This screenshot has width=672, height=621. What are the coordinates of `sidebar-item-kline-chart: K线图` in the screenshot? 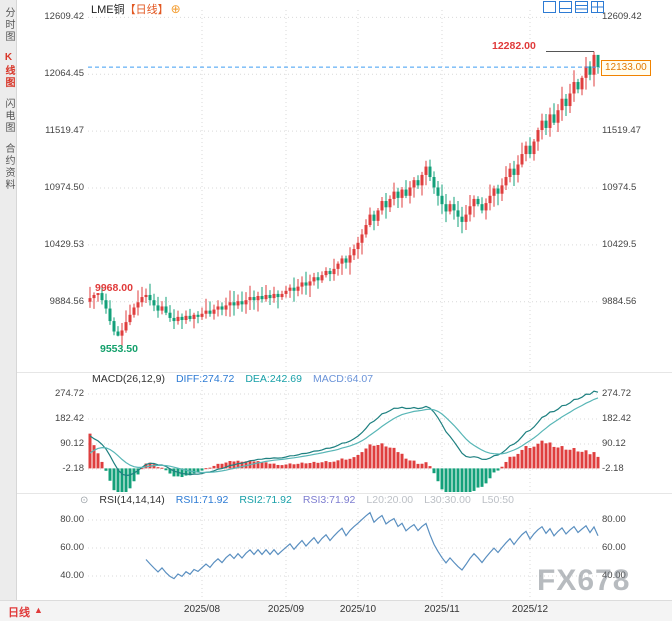 It's located at (8, 70).